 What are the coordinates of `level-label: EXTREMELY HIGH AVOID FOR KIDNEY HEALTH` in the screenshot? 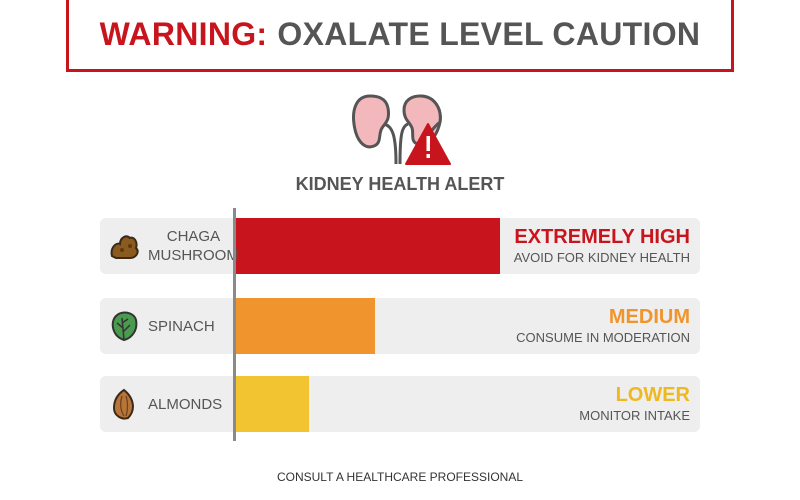 It's located at (602, 246).